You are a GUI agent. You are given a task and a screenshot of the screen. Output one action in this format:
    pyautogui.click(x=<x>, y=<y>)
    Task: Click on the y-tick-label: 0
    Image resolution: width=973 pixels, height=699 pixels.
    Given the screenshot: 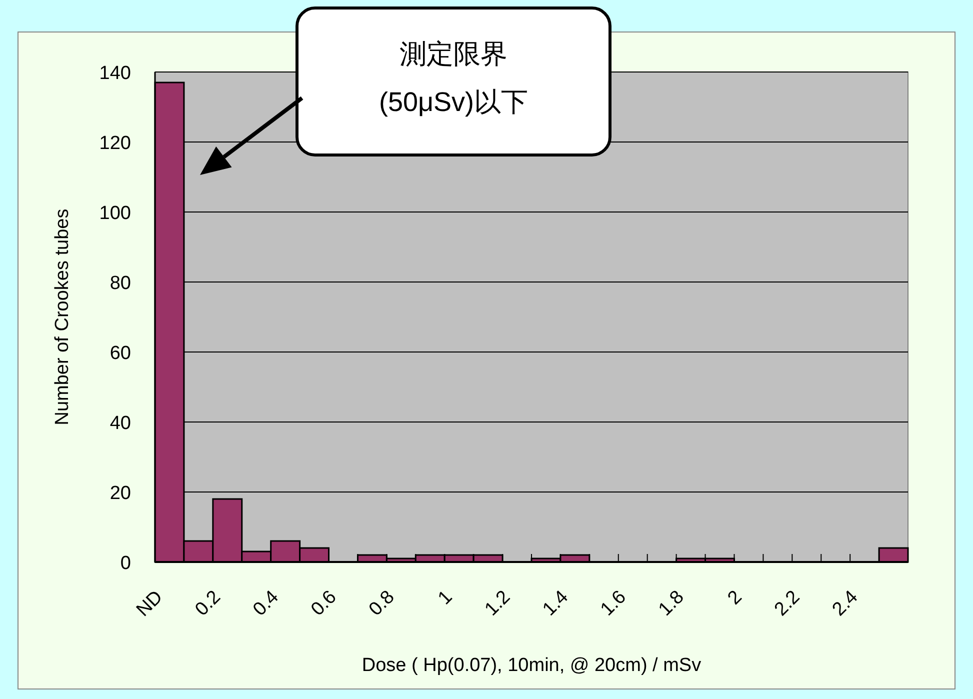 What is the action you would take?
    pyautogui.click(x=125, y=563)
    